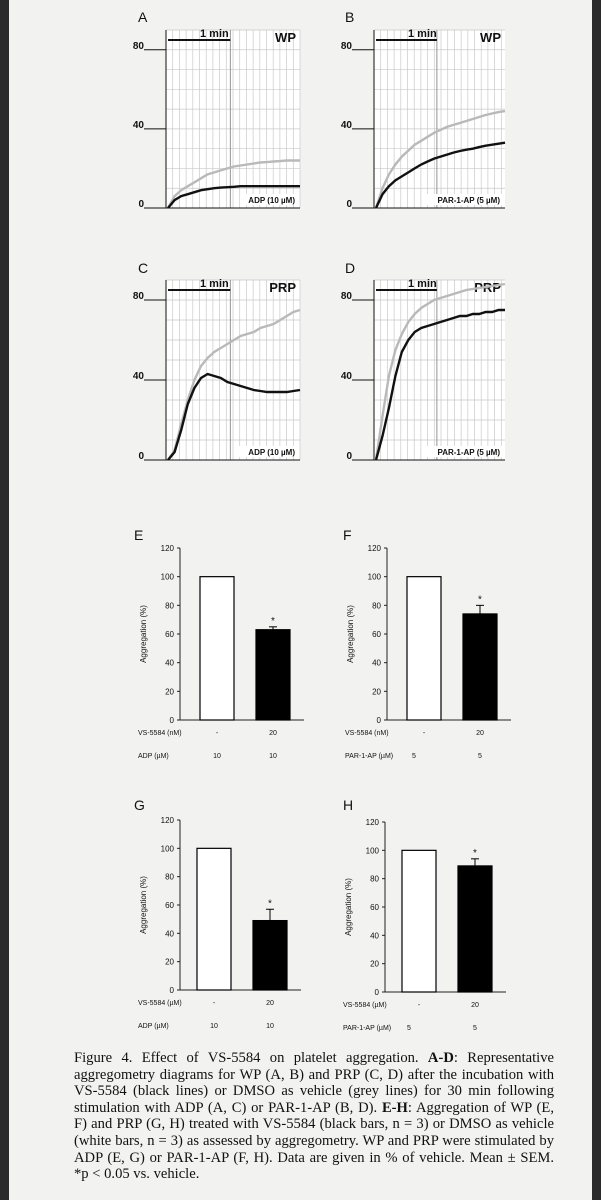 Image resolution: width=601 pixels, height=1200 pixels. I want to click on vs5584-trace-black, so click(233, 197).